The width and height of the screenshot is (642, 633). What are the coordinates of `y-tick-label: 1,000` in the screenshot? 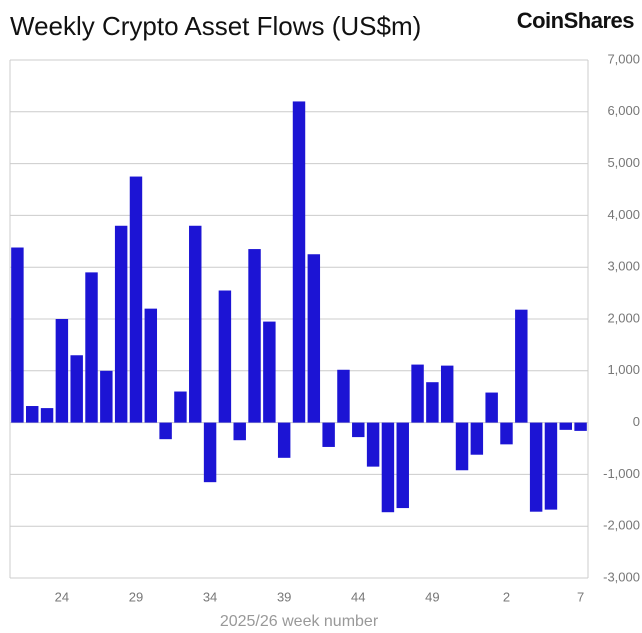 It's located at (623, 369).